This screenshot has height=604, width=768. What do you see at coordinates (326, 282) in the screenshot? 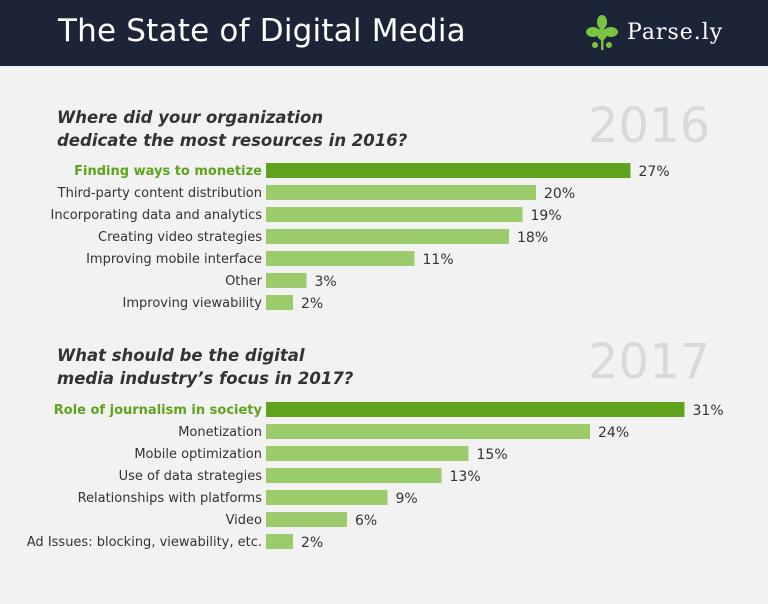
I see `value-label-2016-5: 3%` at bounding box center [326, 282].